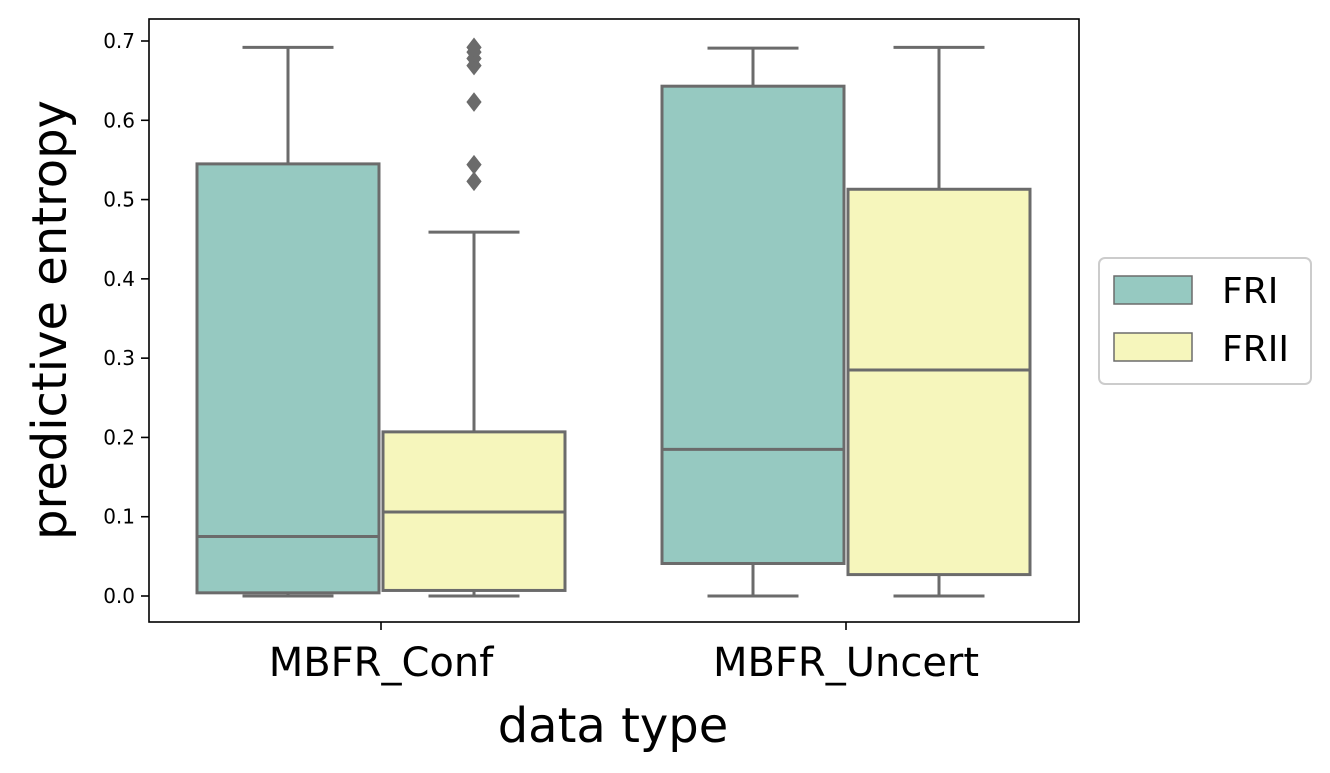  What do you see at coordinates (119, 596) in the screenshot?
I see `y-tick-label: 0.0` at bounding box center [119, 596].